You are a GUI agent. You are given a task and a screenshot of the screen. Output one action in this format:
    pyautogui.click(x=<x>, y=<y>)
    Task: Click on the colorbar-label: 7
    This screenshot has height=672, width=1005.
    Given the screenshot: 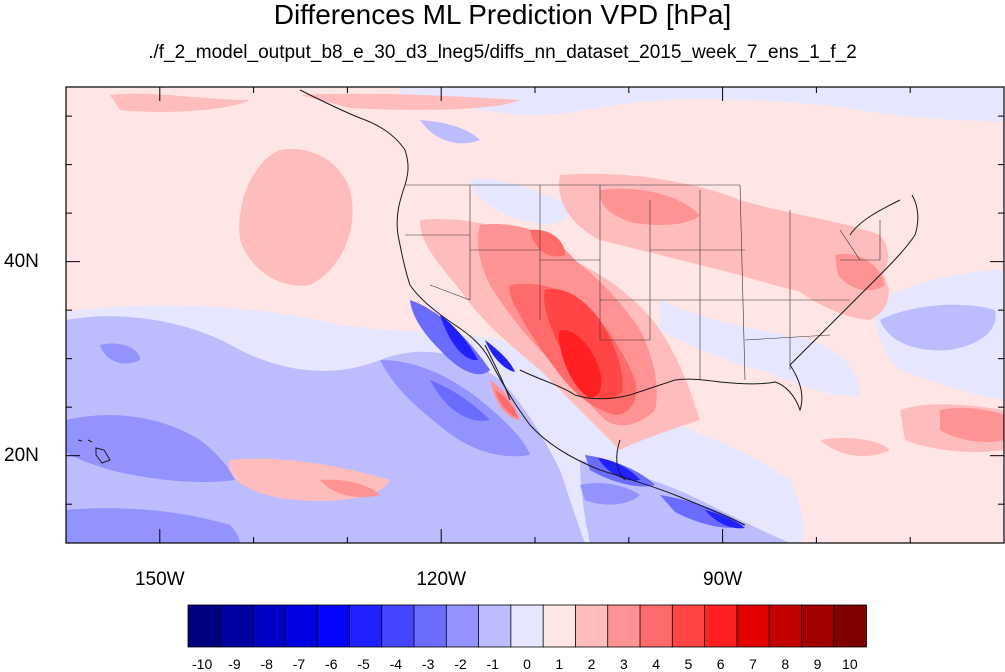 What is the action you would take?
    pyautogui.click(x=753, y=664)
    